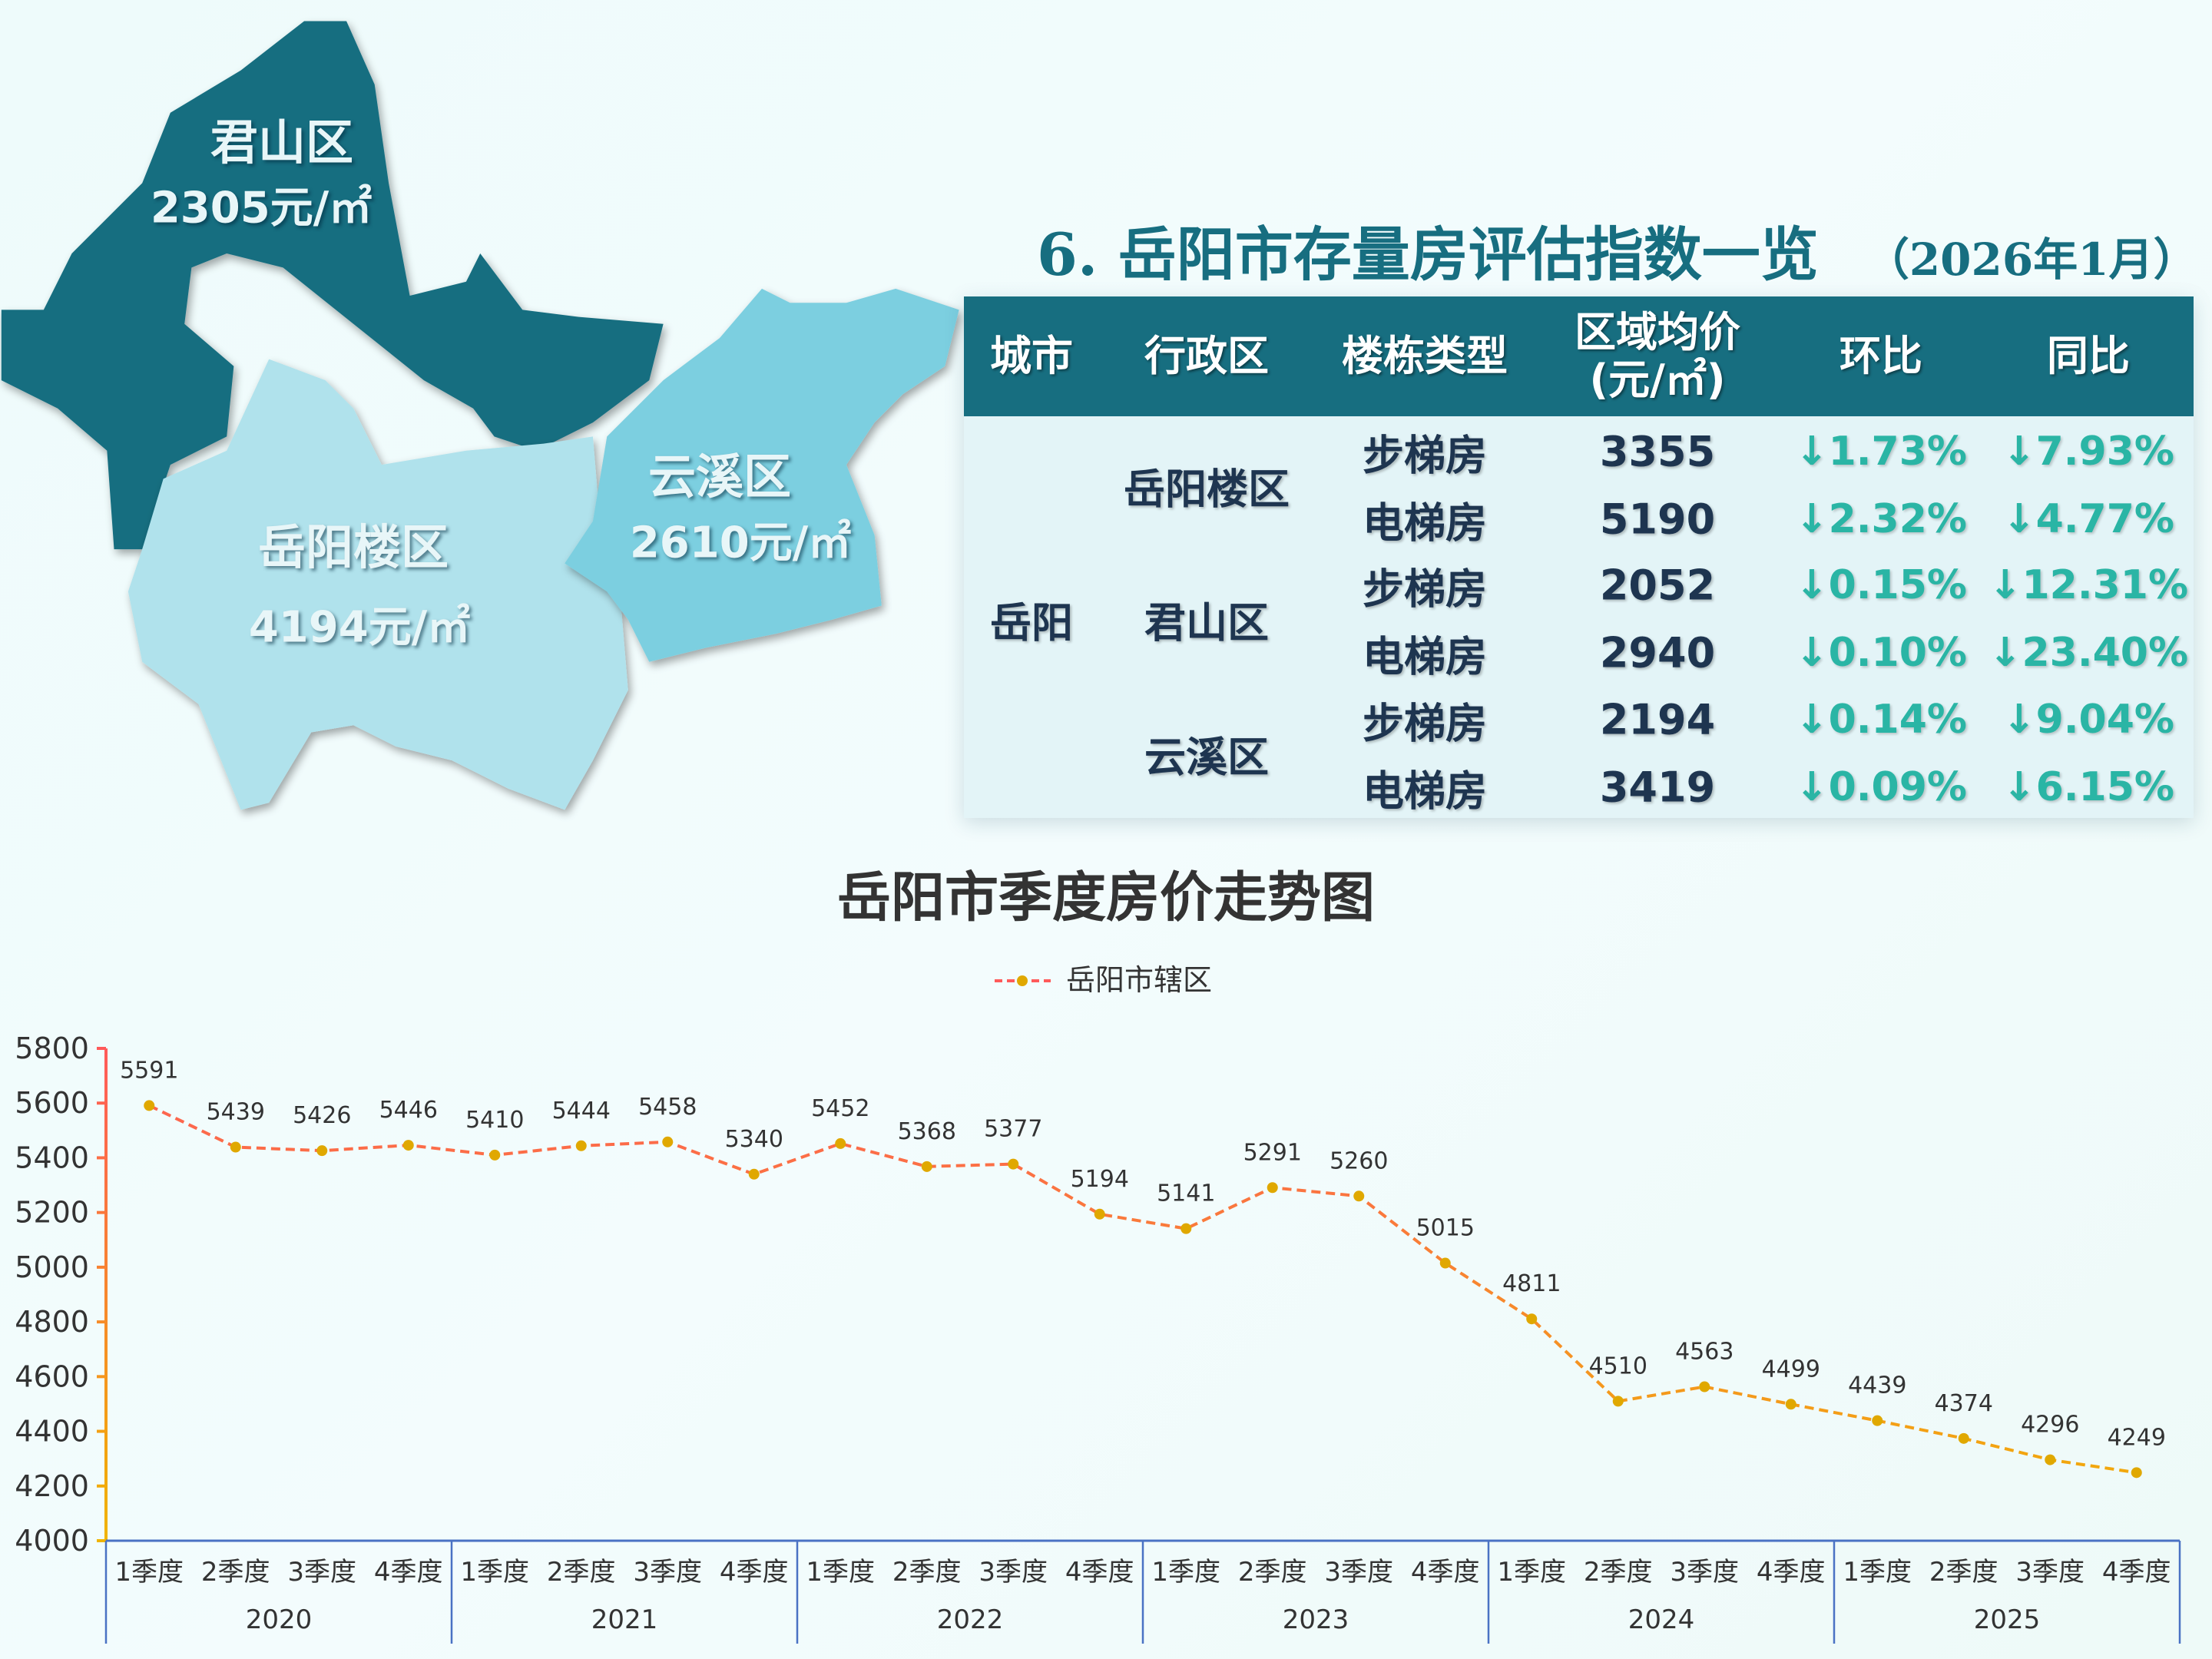 This screenshot has width=2212, height=1659. Describe the element at coordinates (2031, 259) in the screenshot. I see `table-title-date: （2026年1月）` at that location.